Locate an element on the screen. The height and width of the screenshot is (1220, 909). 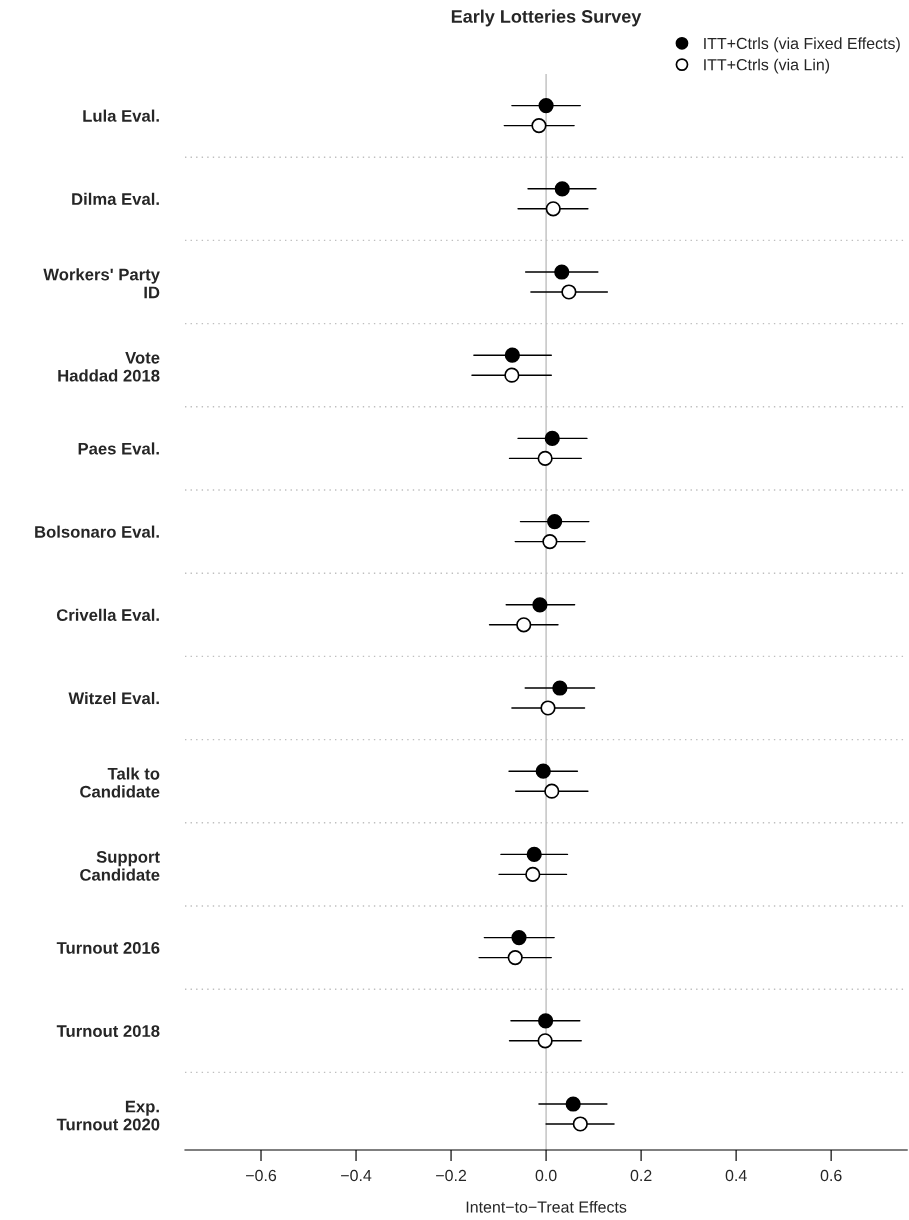
y-tick-label: Turnout 2016 is located at coordinates (108, 948).